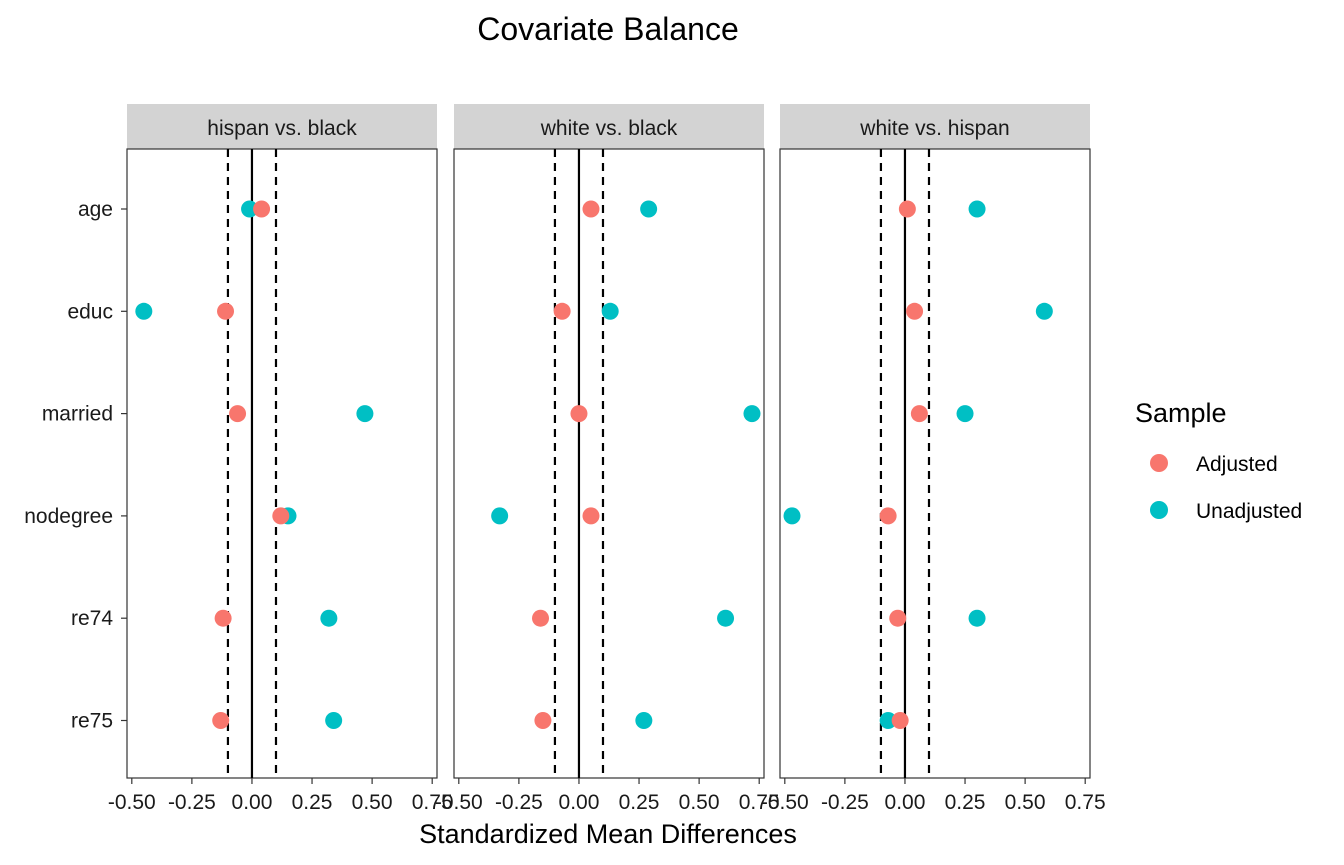  Describe the element at coordinates (90, 311) in the screenshot. I see `y-tick-label: educ` at that location.